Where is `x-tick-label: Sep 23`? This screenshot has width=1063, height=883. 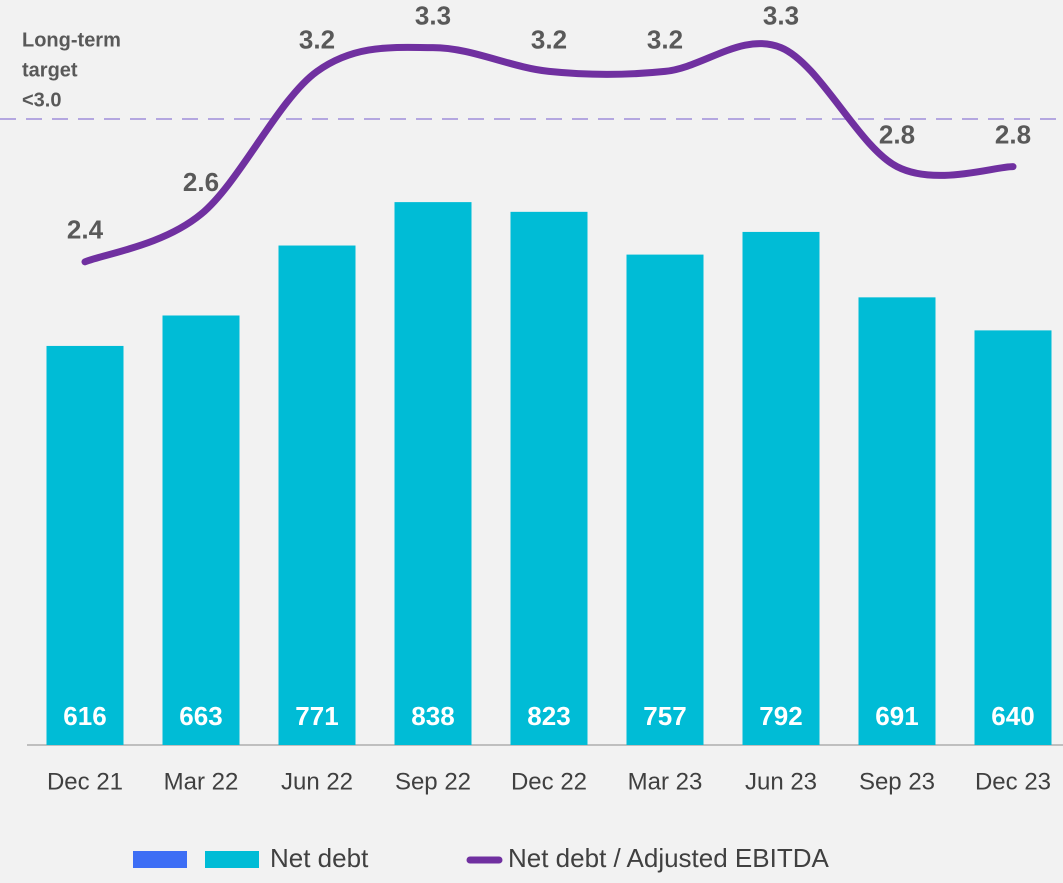 x-tick-label: Sep 23 is located at coordinates (897, 781).